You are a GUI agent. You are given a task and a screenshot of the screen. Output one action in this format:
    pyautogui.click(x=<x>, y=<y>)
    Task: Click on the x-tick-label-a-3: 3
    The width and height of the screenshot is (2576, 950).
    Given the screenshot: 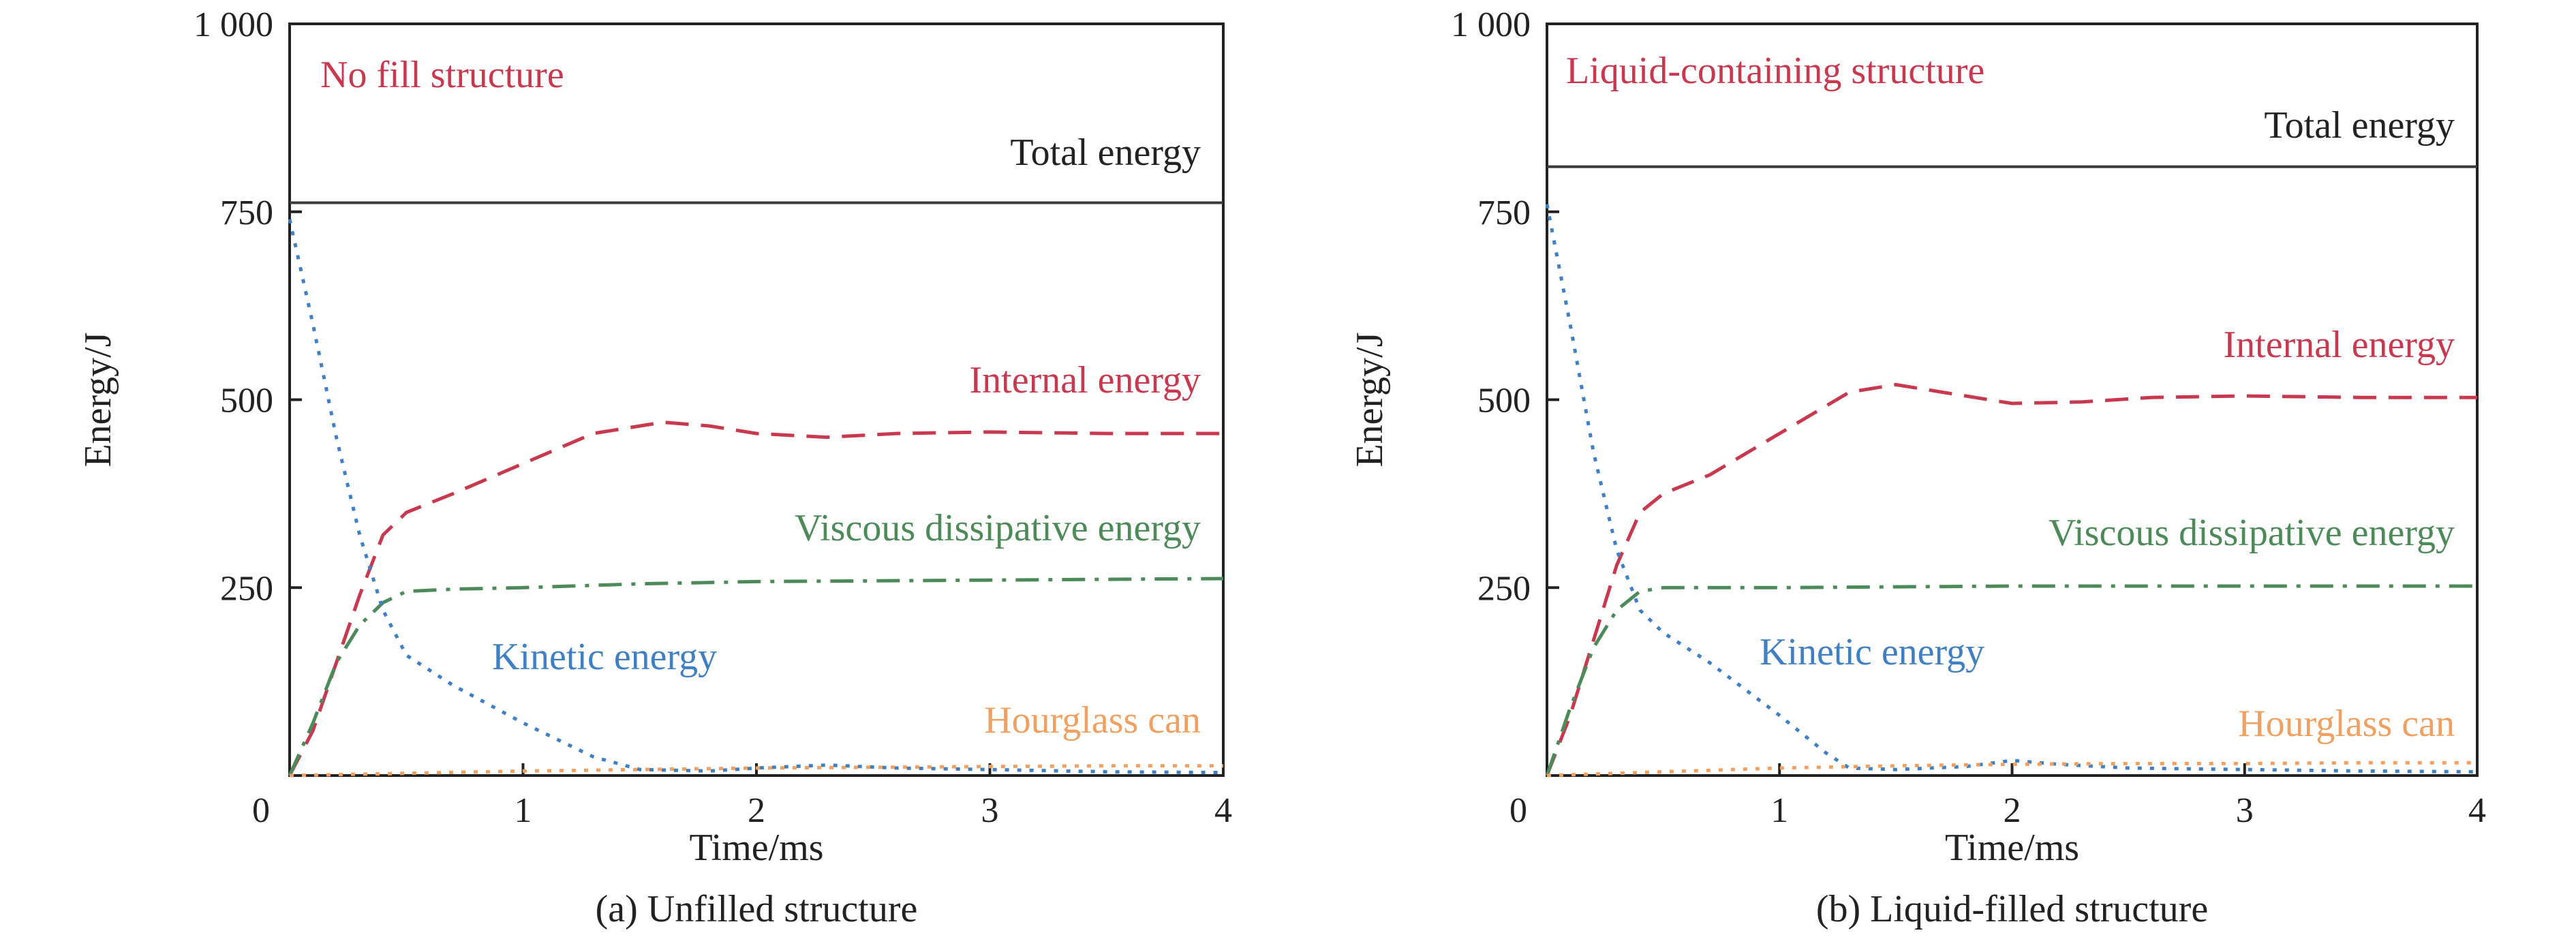 What is the action you would take?
    pyautogui.click(x=990, y=811)
    